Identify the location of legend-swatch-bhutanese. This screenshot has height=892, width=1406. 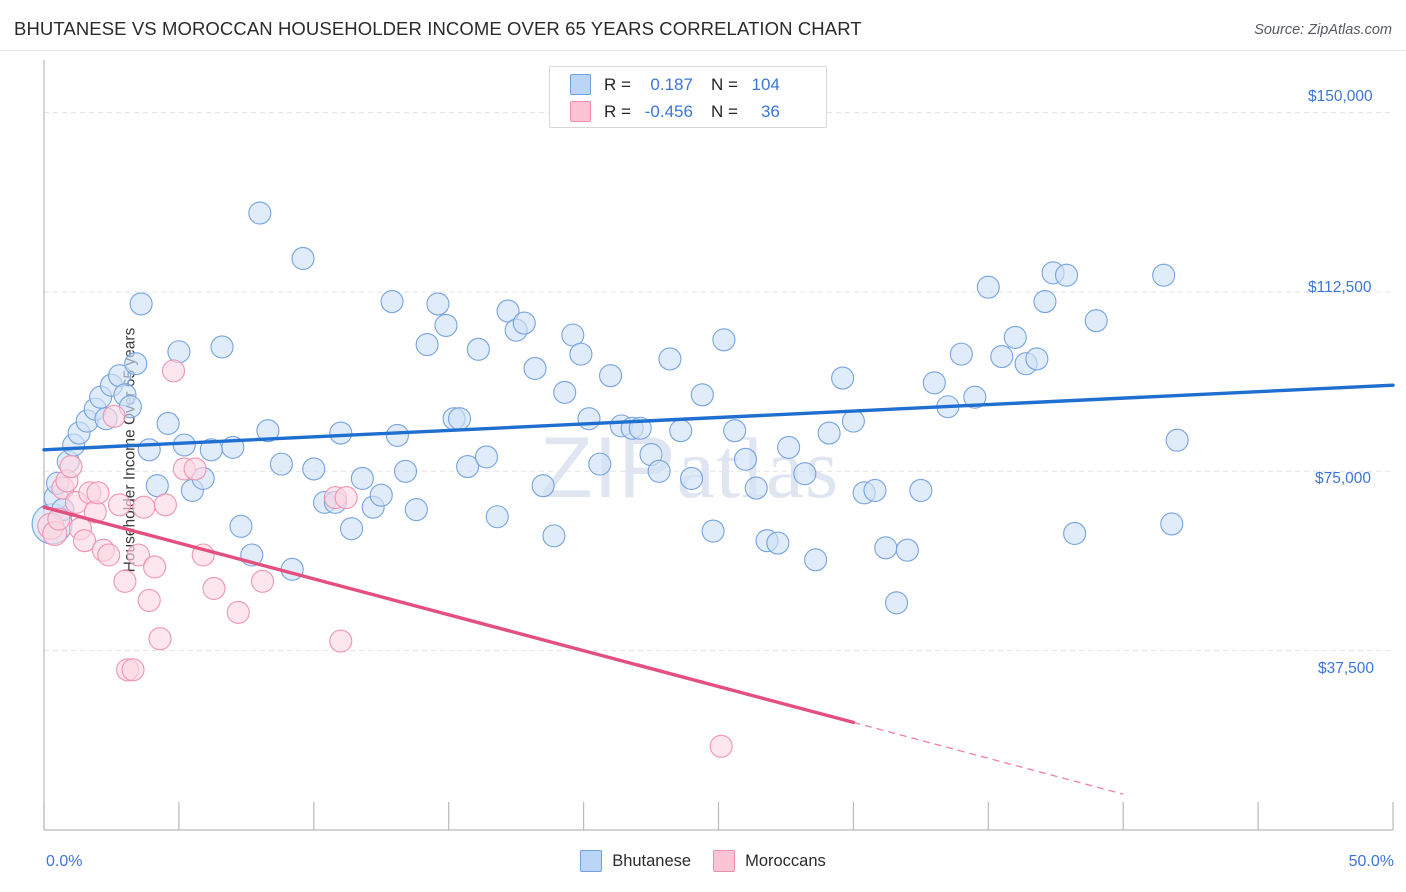
(591, 861).